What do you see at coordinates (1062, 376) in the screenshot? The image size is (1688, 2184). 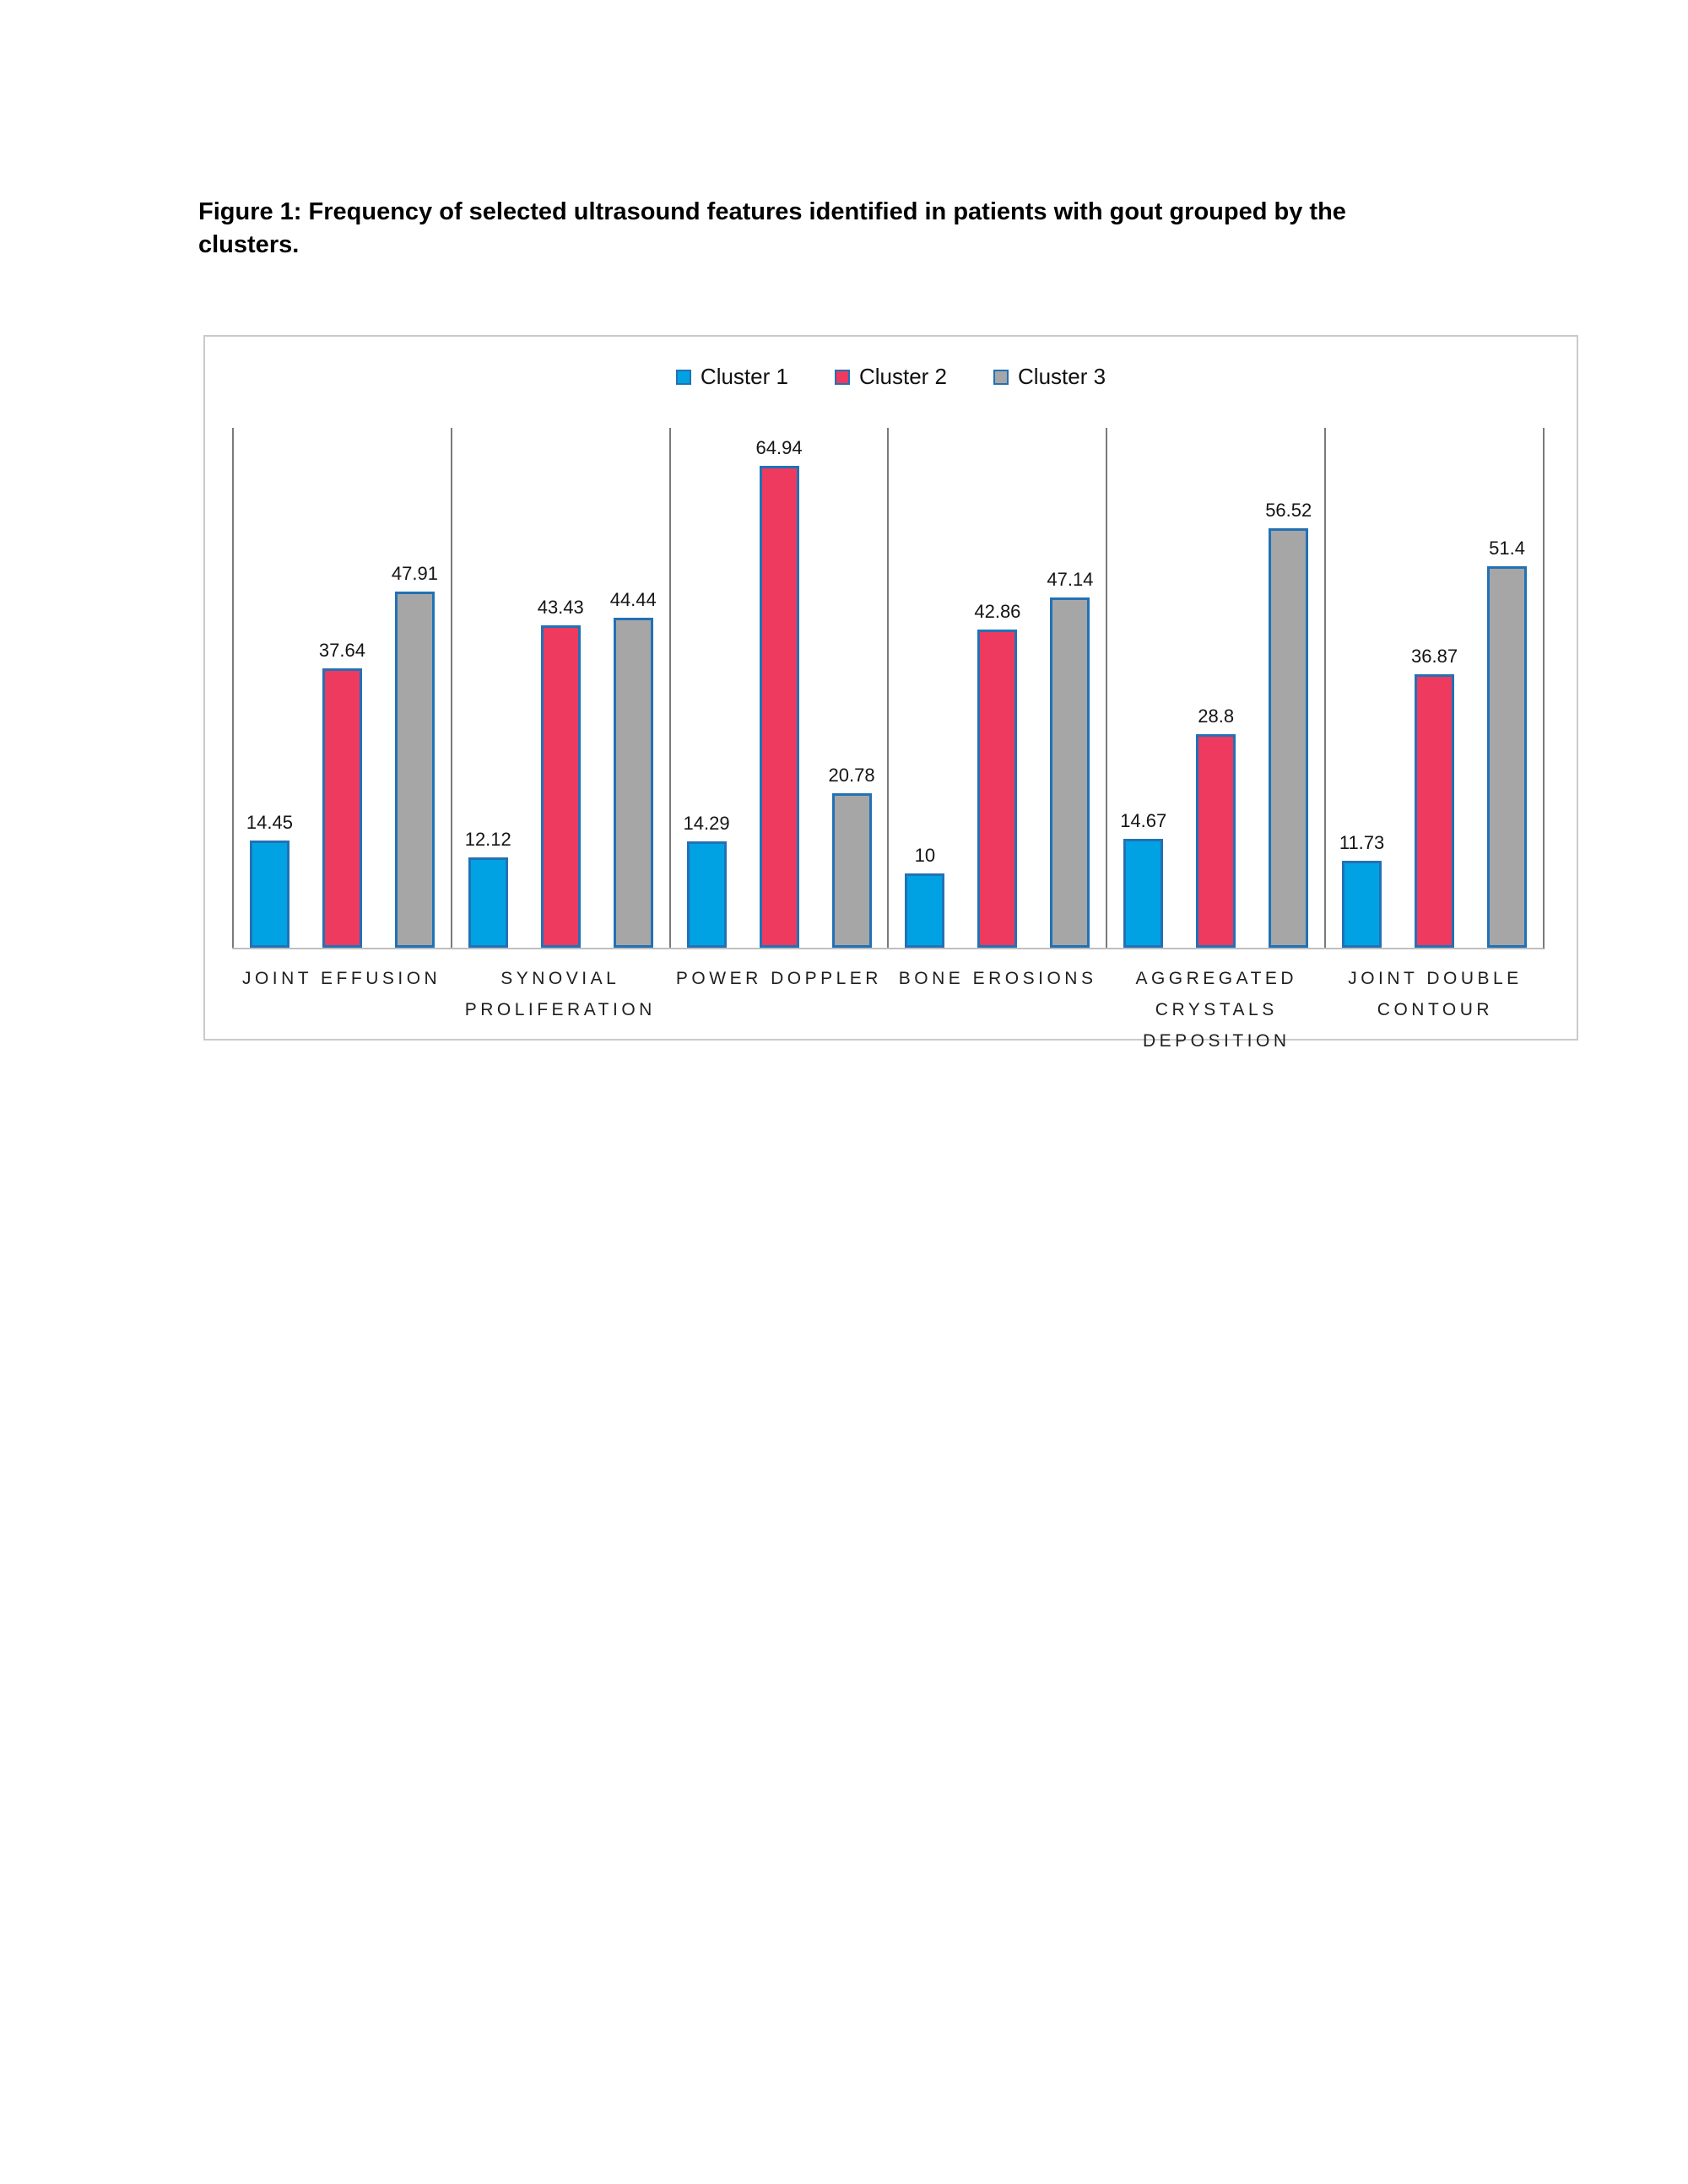 I see `legend-label: Cluster 3` at bounding box center [1062, 376].